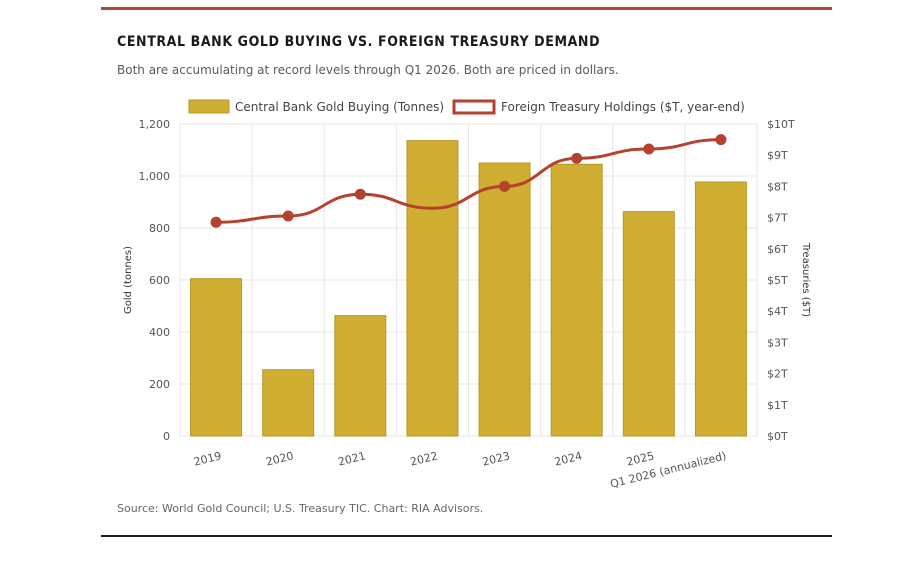 This screenshot has width=910, height=561. I want to click on x-tick-label: 2023, so click(496, 458).